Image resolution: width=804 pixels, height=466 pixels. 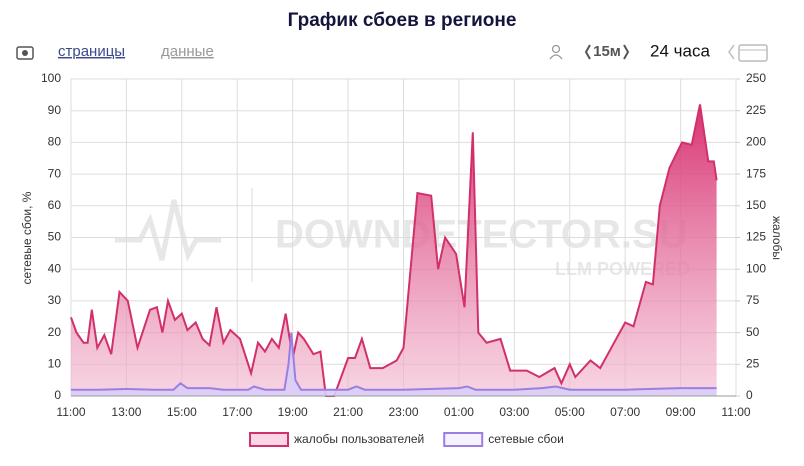 I want to click on y2-tick-label: 0, so click(x=749, y=395).